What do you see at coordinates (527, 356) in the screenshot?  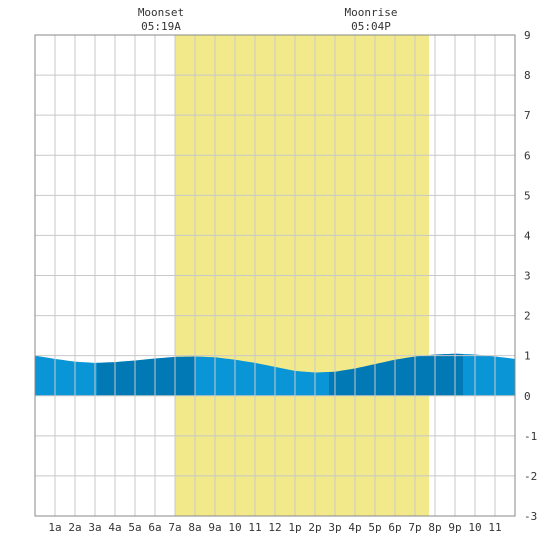 I see `y-tick-label: 1` at bounding box center [527, 356].